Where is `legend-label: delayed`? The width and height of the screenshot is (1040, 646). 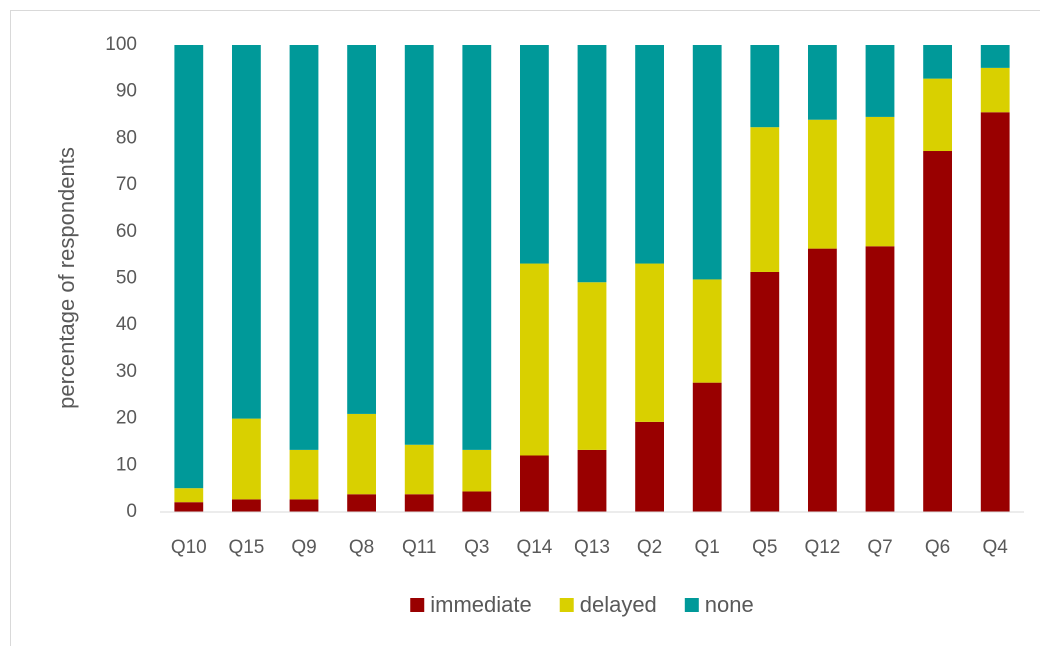 legend-label: delayed is located at coordinates (618, 604).